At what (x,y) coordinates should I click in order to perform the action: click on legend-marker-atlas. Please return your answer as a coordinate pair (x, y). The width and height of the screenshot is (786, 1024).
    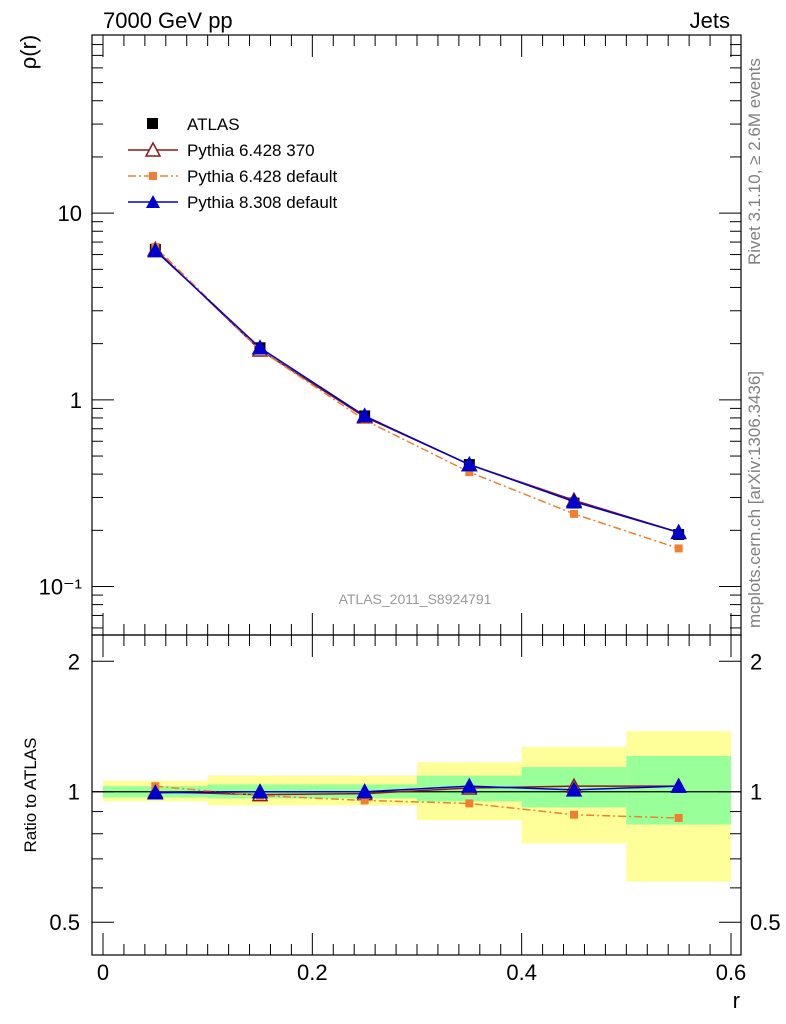
    Looking at the image, I should click on (152, 123).